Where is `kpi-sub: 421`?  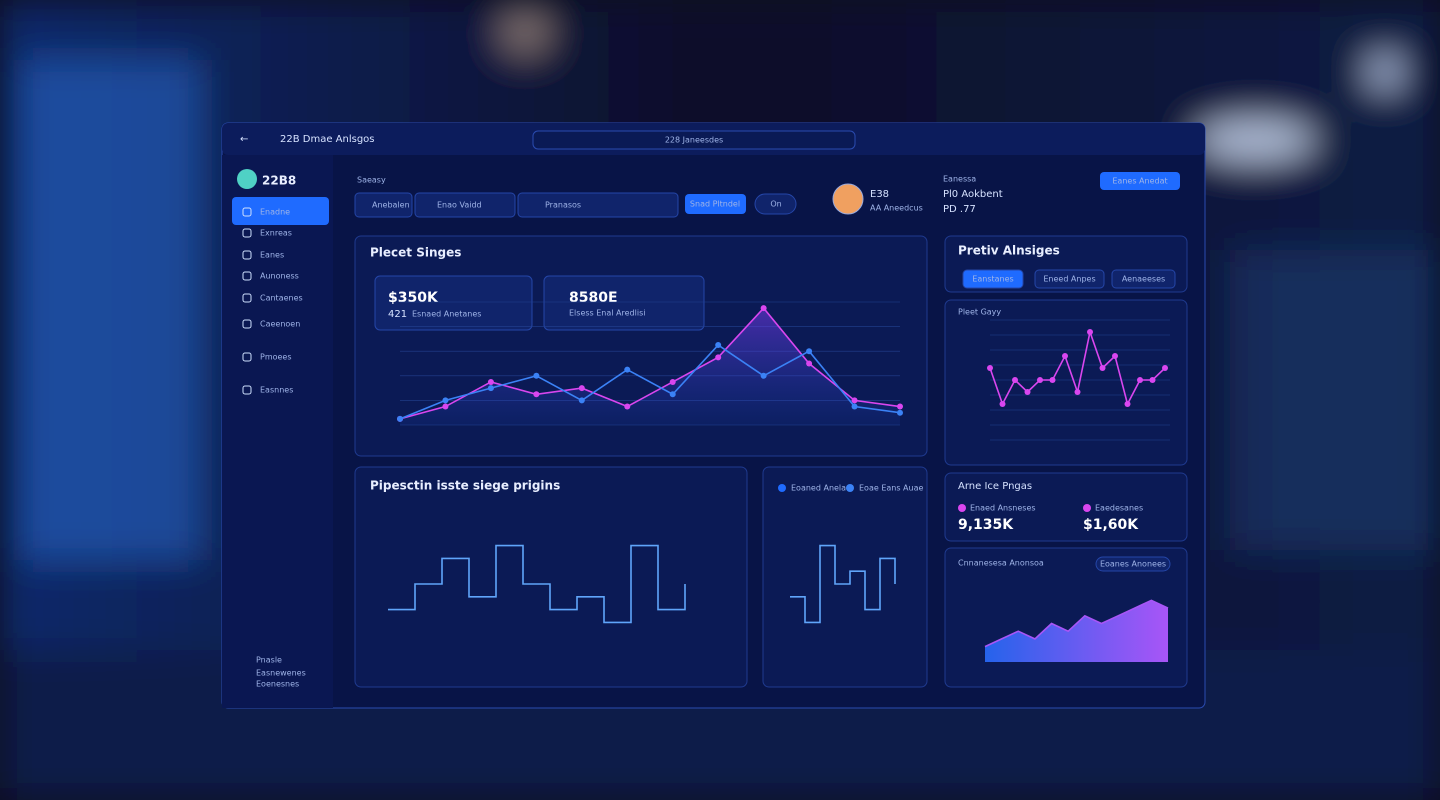
kpi-sub: 421 is located at coordinates (397, 314).